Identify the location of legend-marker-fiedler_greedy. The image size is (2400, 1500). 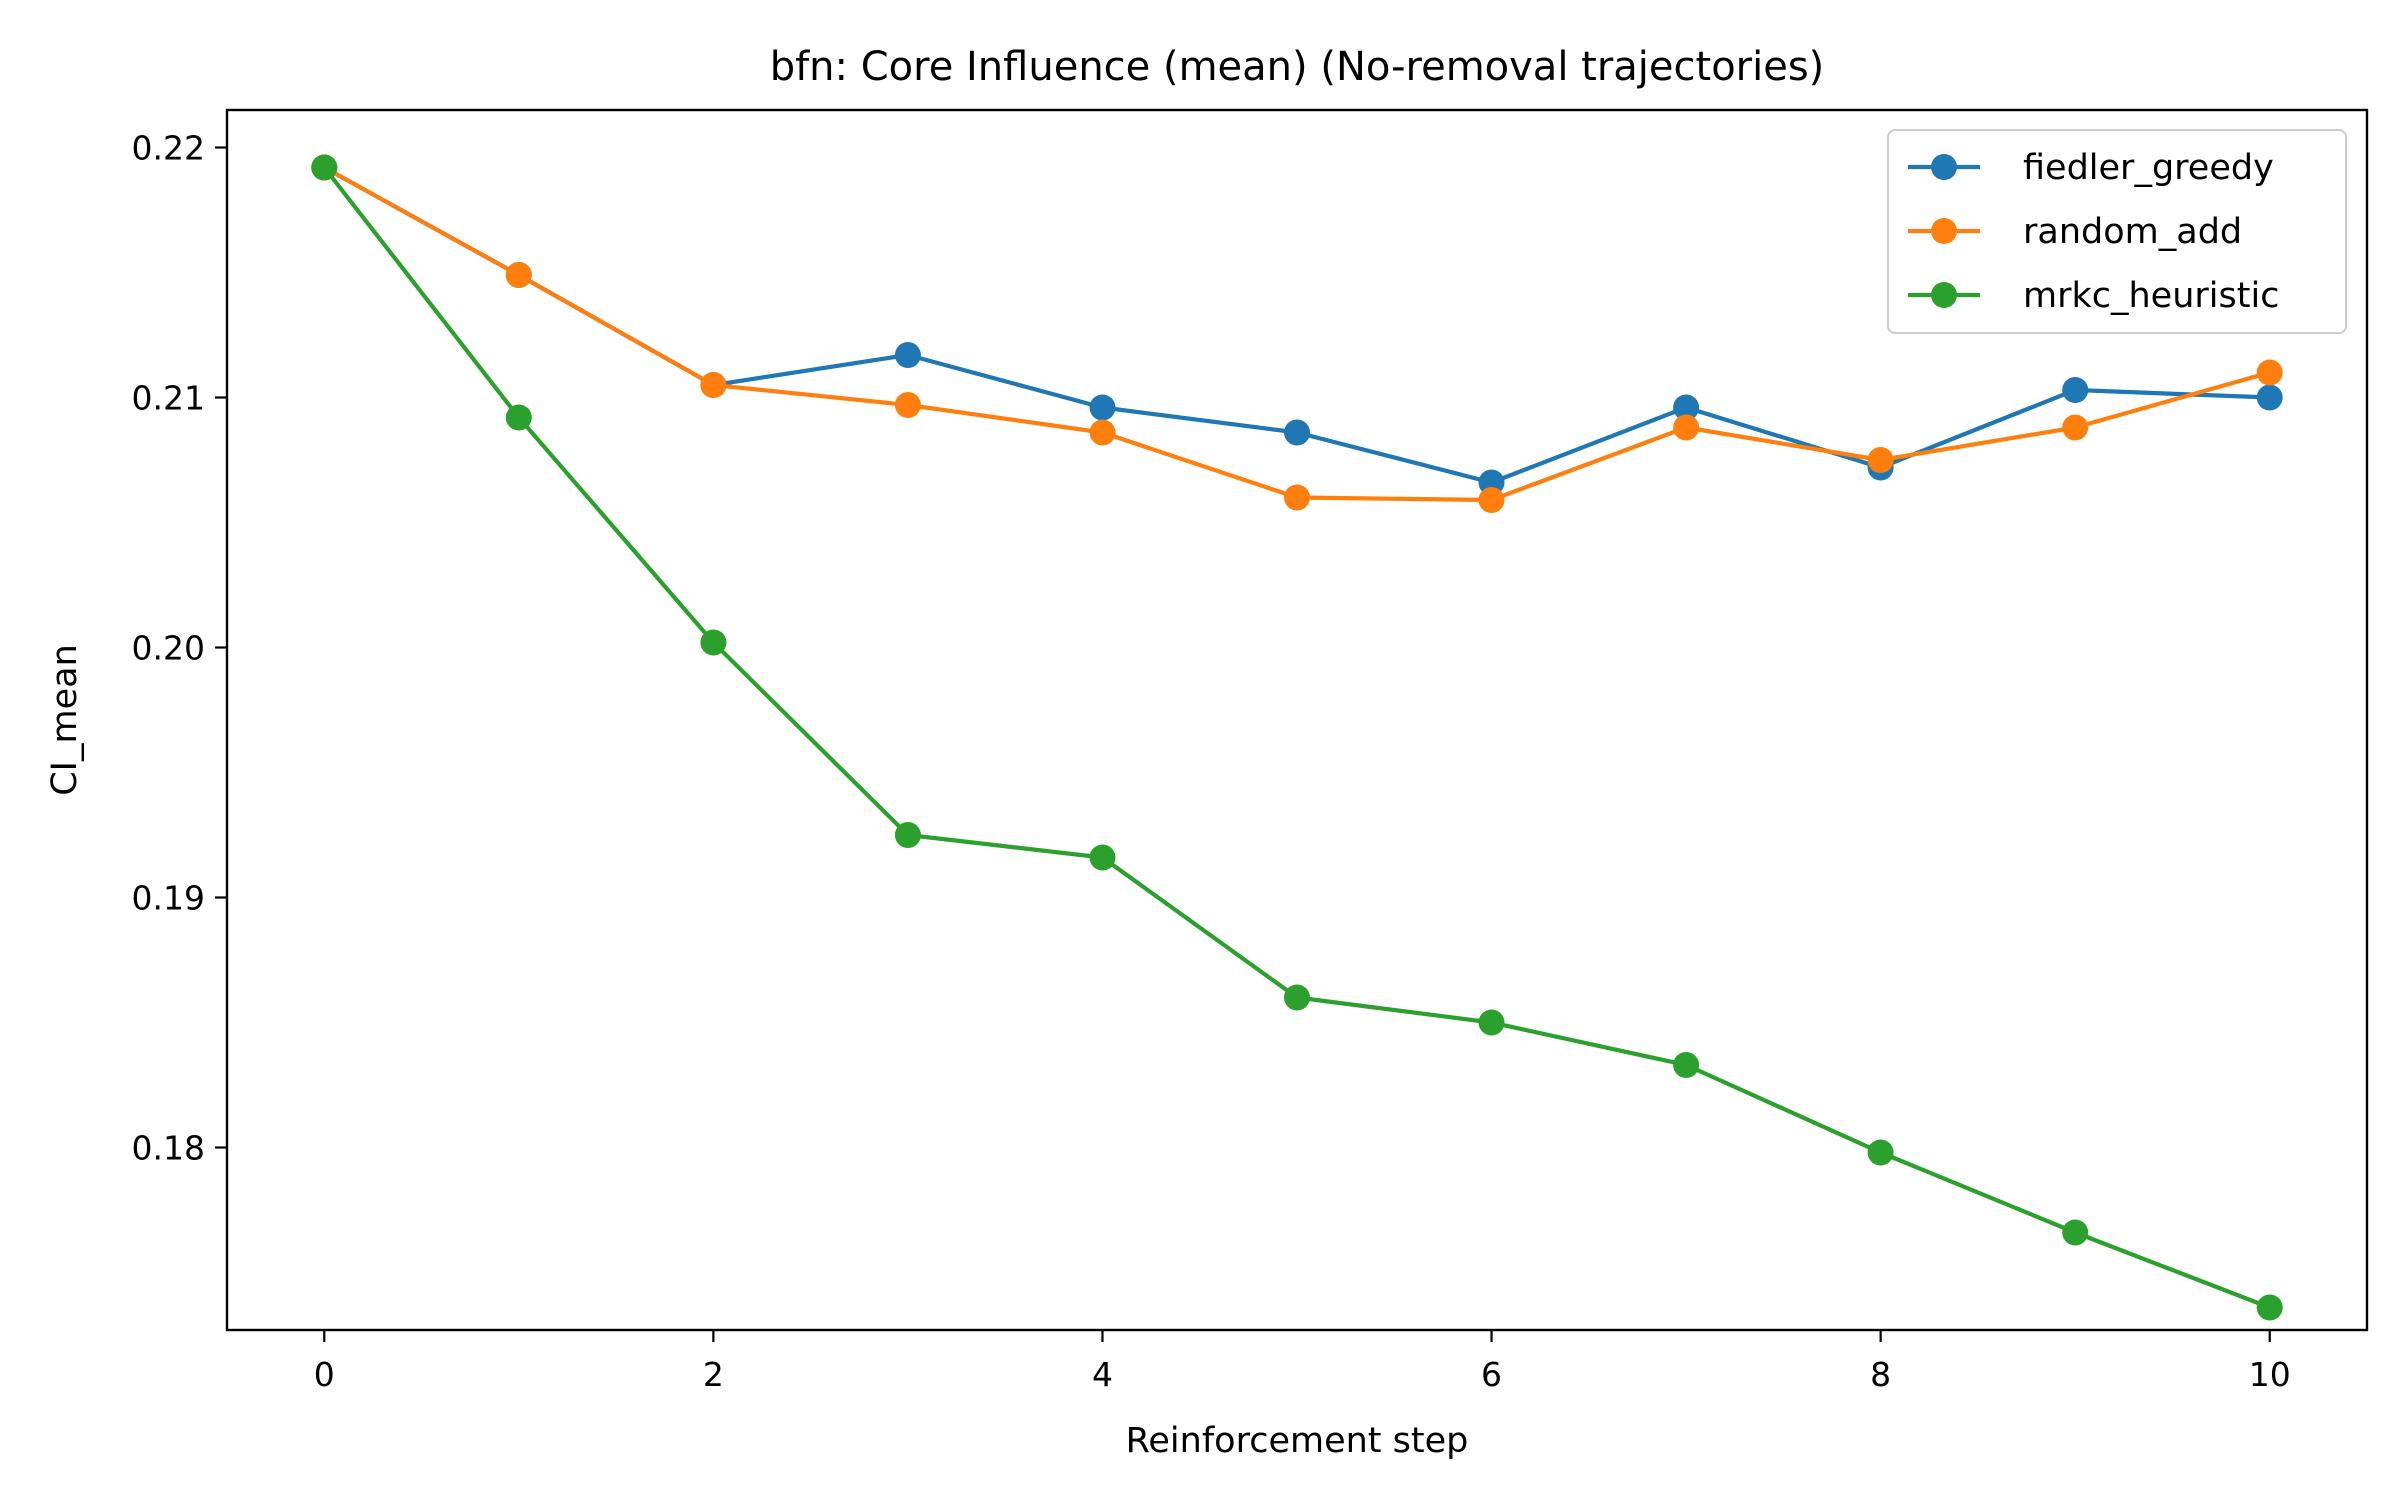
(1944, 167).